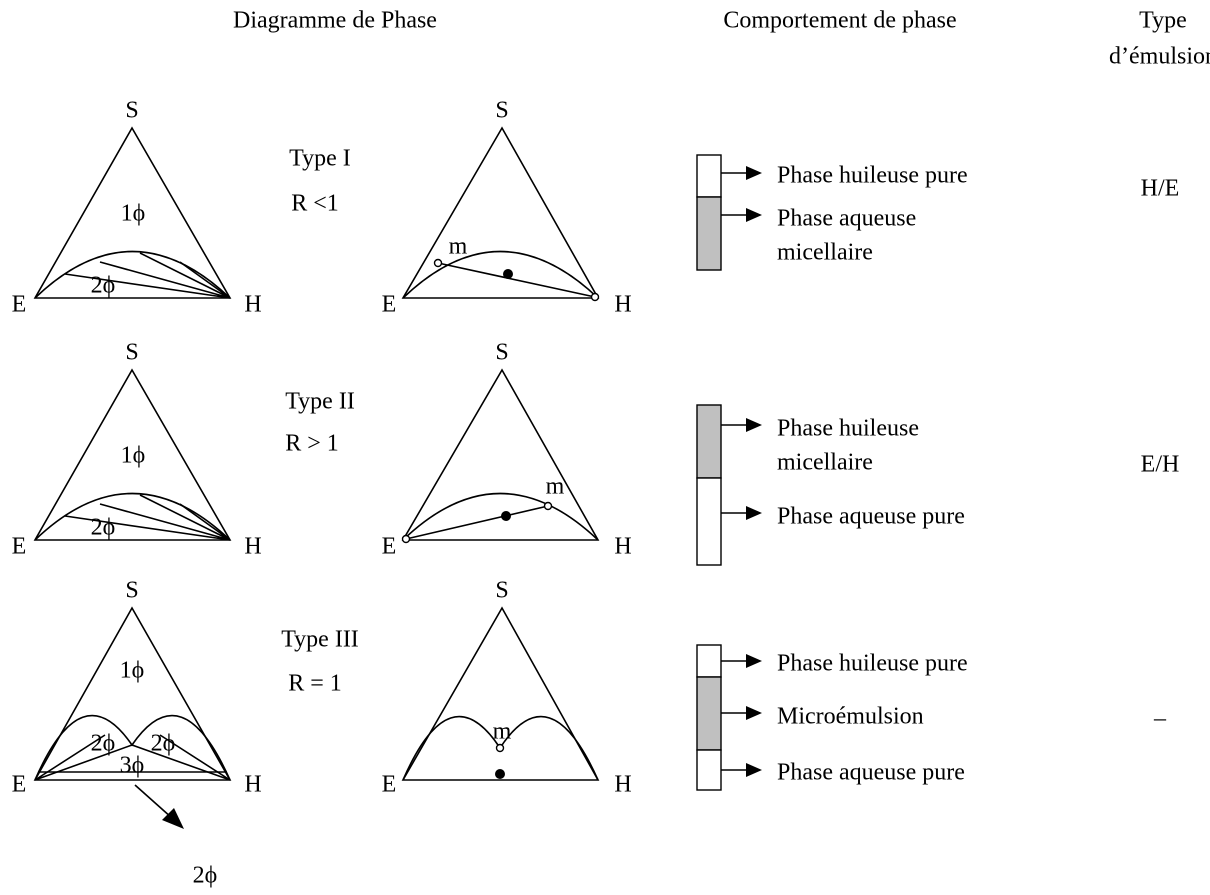 This screenshot has height=895, width=1210. Describe the element at coordinates (312, 444) in the screenshot. I see `ratio-label: R > 1` at that location.